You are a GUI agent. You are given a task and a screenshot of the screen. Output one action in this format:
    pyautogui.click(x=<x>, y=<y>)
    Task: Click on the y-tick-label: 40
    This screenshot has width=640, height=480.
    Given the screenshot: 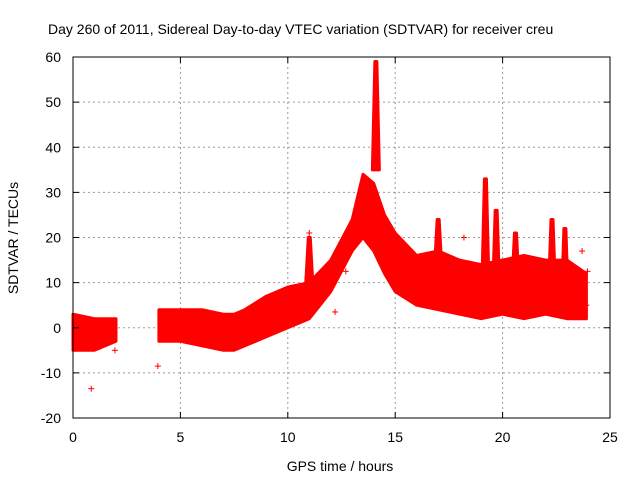 What is the action you would take?
    pyautogui.click(x=53, y=147)
    